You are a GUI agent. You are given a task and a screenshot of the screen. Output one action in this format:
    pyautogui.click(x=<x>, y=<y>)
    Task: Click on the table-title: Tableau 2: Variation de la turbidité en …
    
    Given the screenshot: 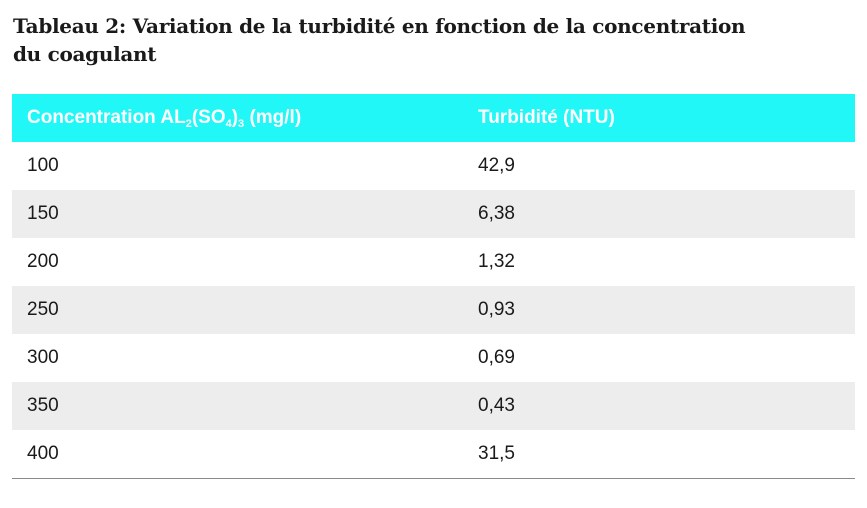 What is the action you would take?
    pyautogui.click(x=433, y=40)
    